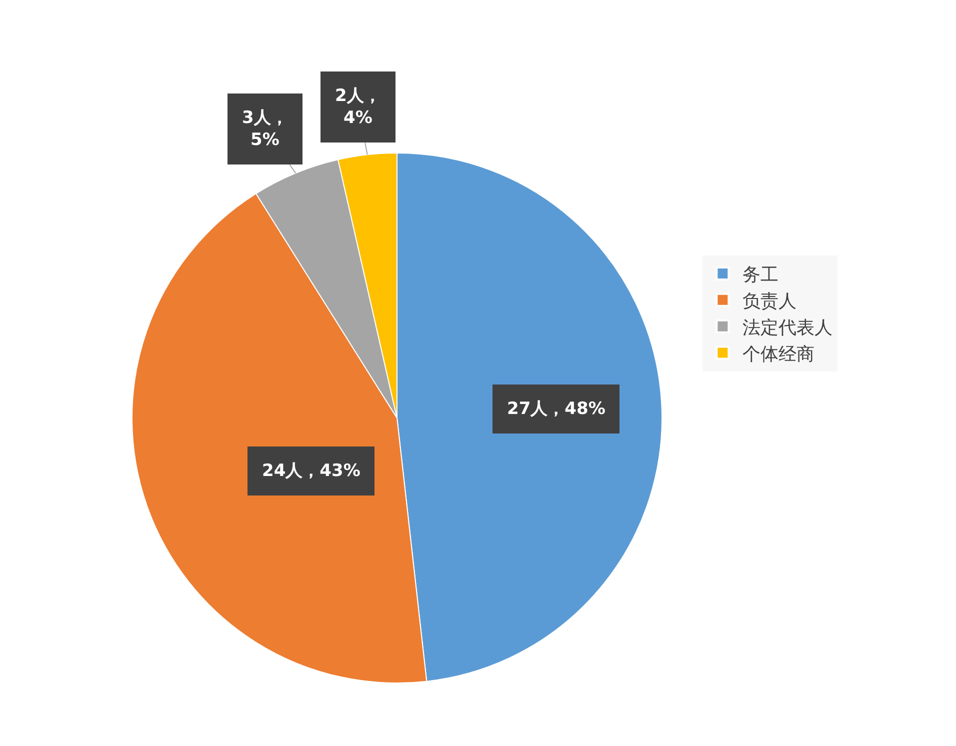 Image resolution: width=956 pixels, height=746 pixels. Describe the element at coordinates (311, 471) in the screenshot. I see `data-label: 24人，43%` at that location.